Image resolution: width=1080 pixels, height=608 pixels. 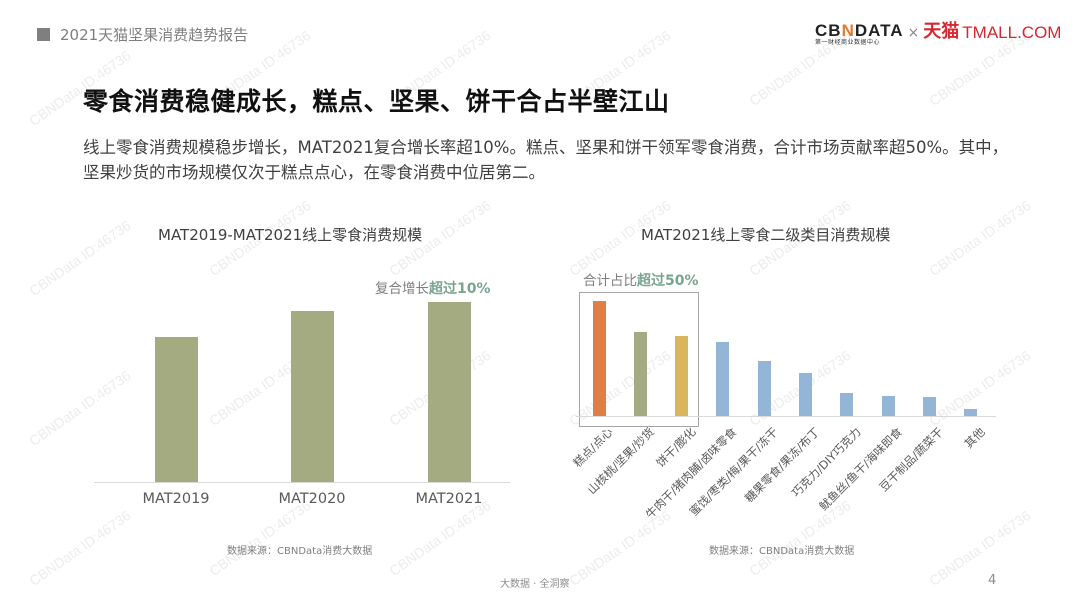 I want to click on chart2-source: 数据来源：CBNData消费大数据, so click(x=782, y=551).